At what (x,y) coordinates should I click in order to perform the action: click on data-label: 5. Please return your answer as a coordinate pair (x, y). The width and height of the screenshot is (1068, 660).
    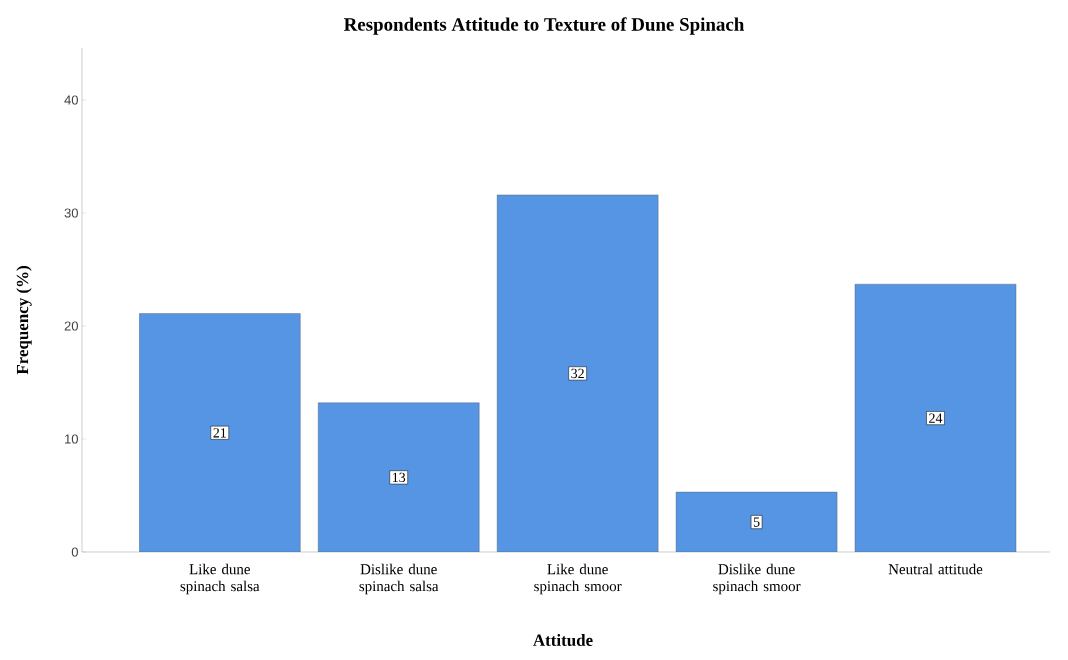
    Looking at the image, I should click on (756, 522).